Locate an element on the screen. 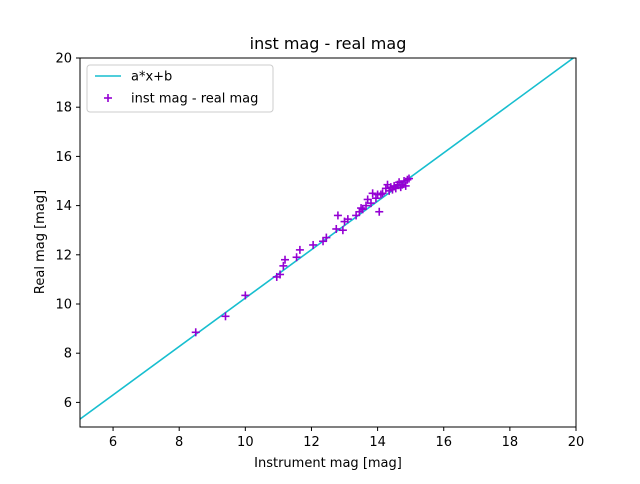 The height and width of the screenshot is (484, 640). y-tick-label: 18 is located at coordinates (63, 108).